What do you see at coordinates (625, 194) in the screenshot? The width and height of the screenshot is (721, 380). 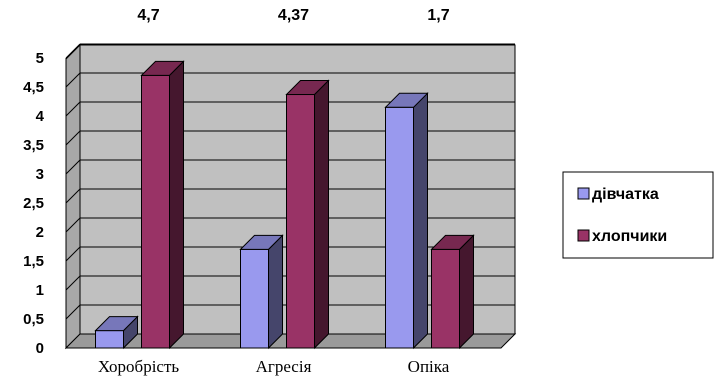 I see `legend-label-girls: дівчатка` at bounding box center [625, 194].